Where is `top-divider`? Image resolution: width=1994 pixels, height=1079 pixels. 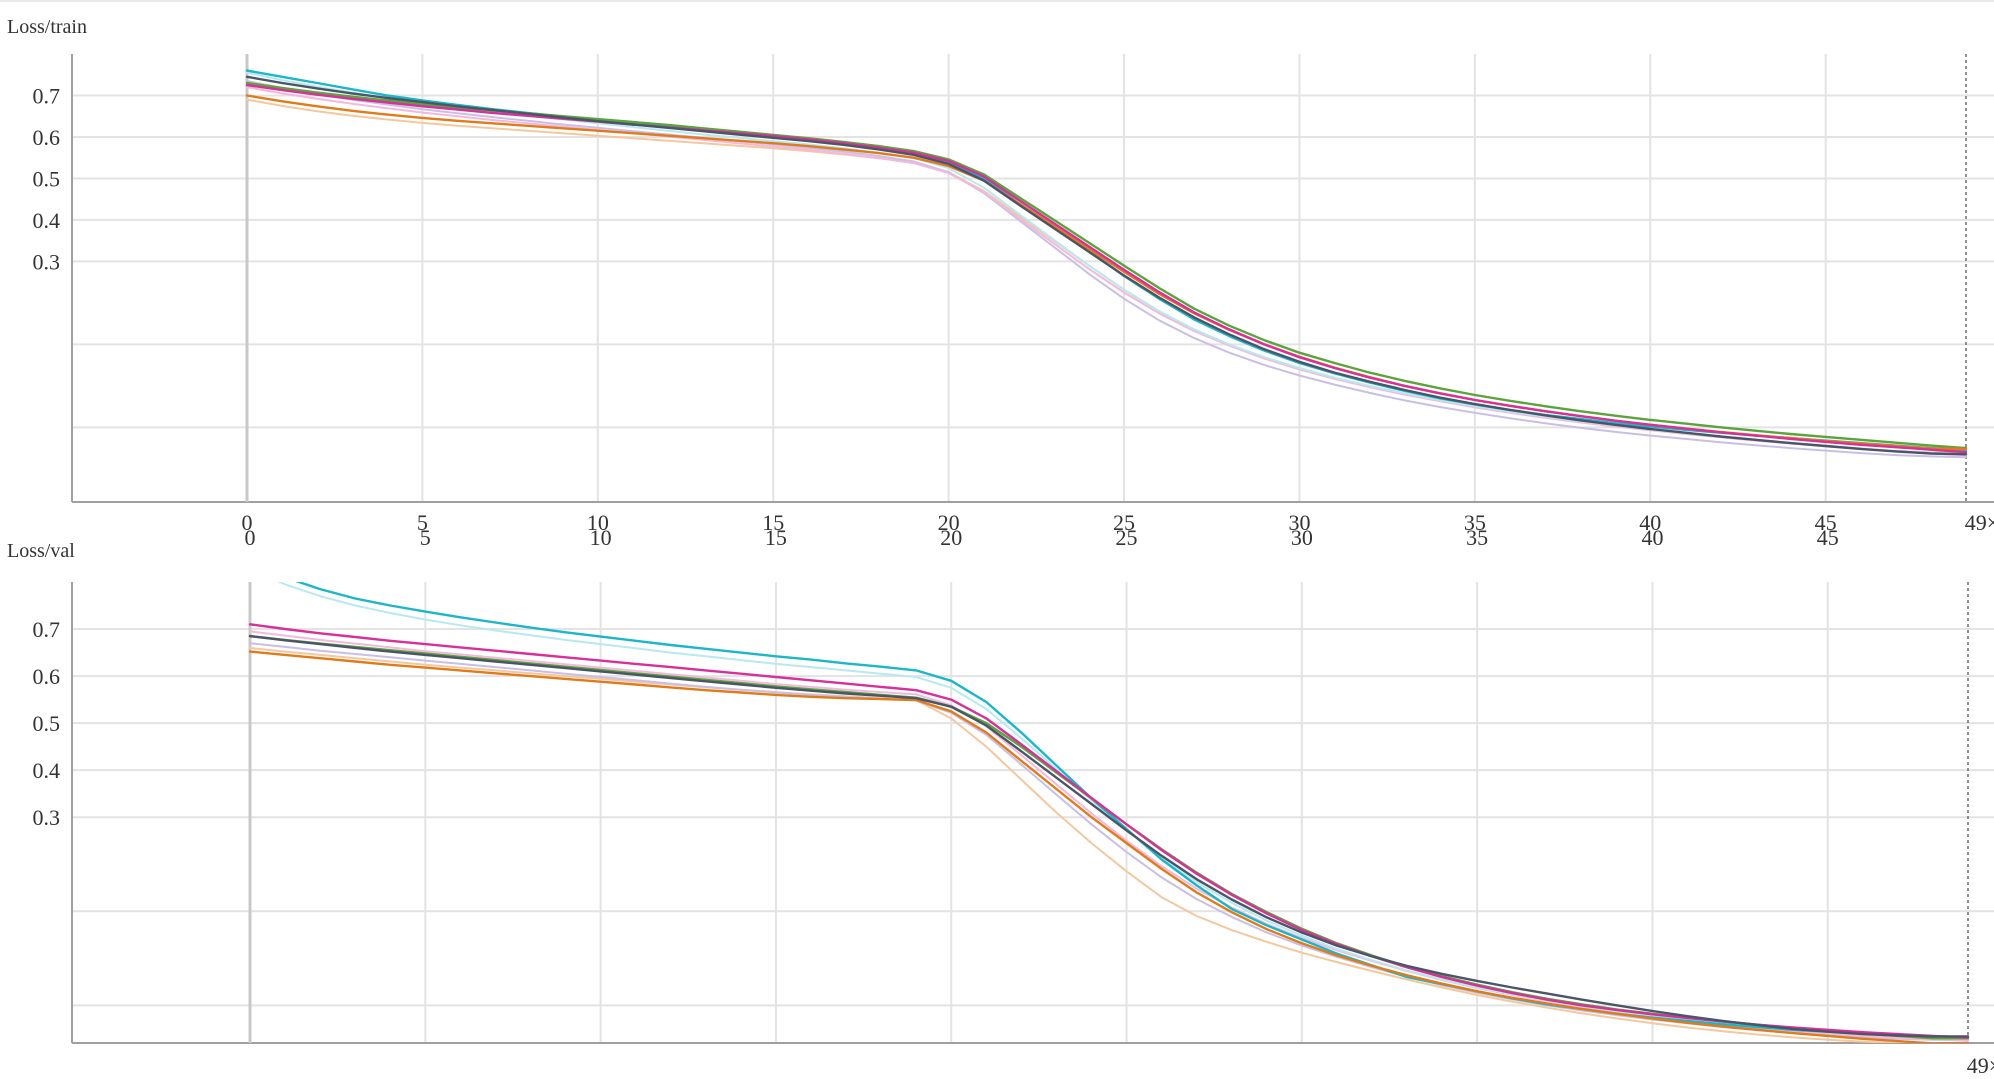
top-divider is located at coordinates (997, 1).